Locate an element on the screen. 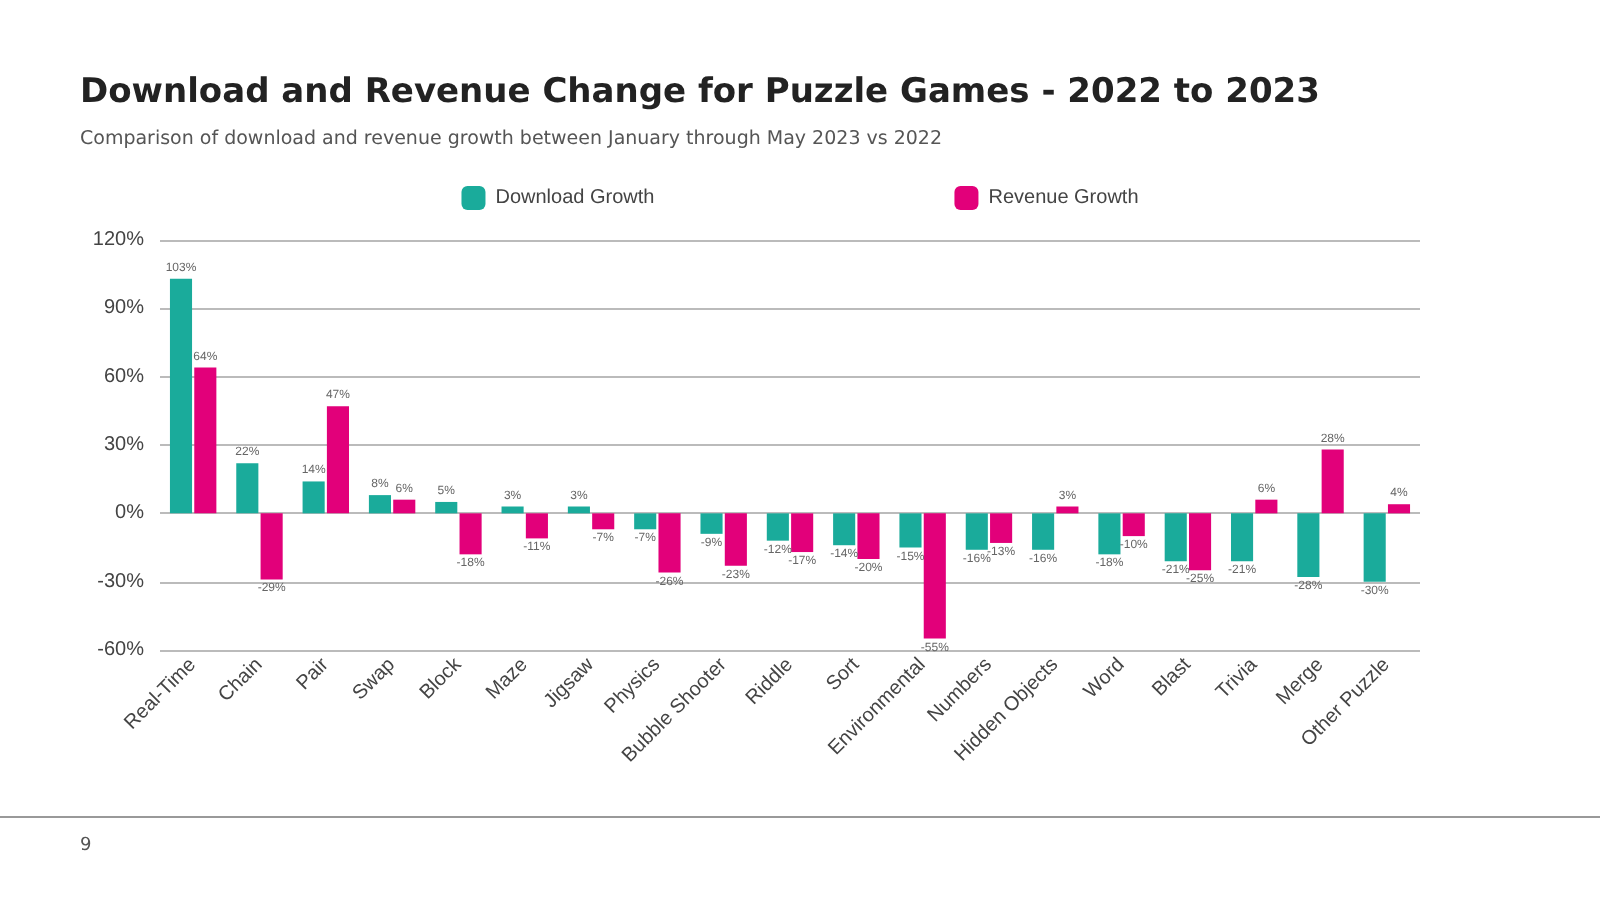  y-tick-label: -30% is located at coordinates (121, 581).